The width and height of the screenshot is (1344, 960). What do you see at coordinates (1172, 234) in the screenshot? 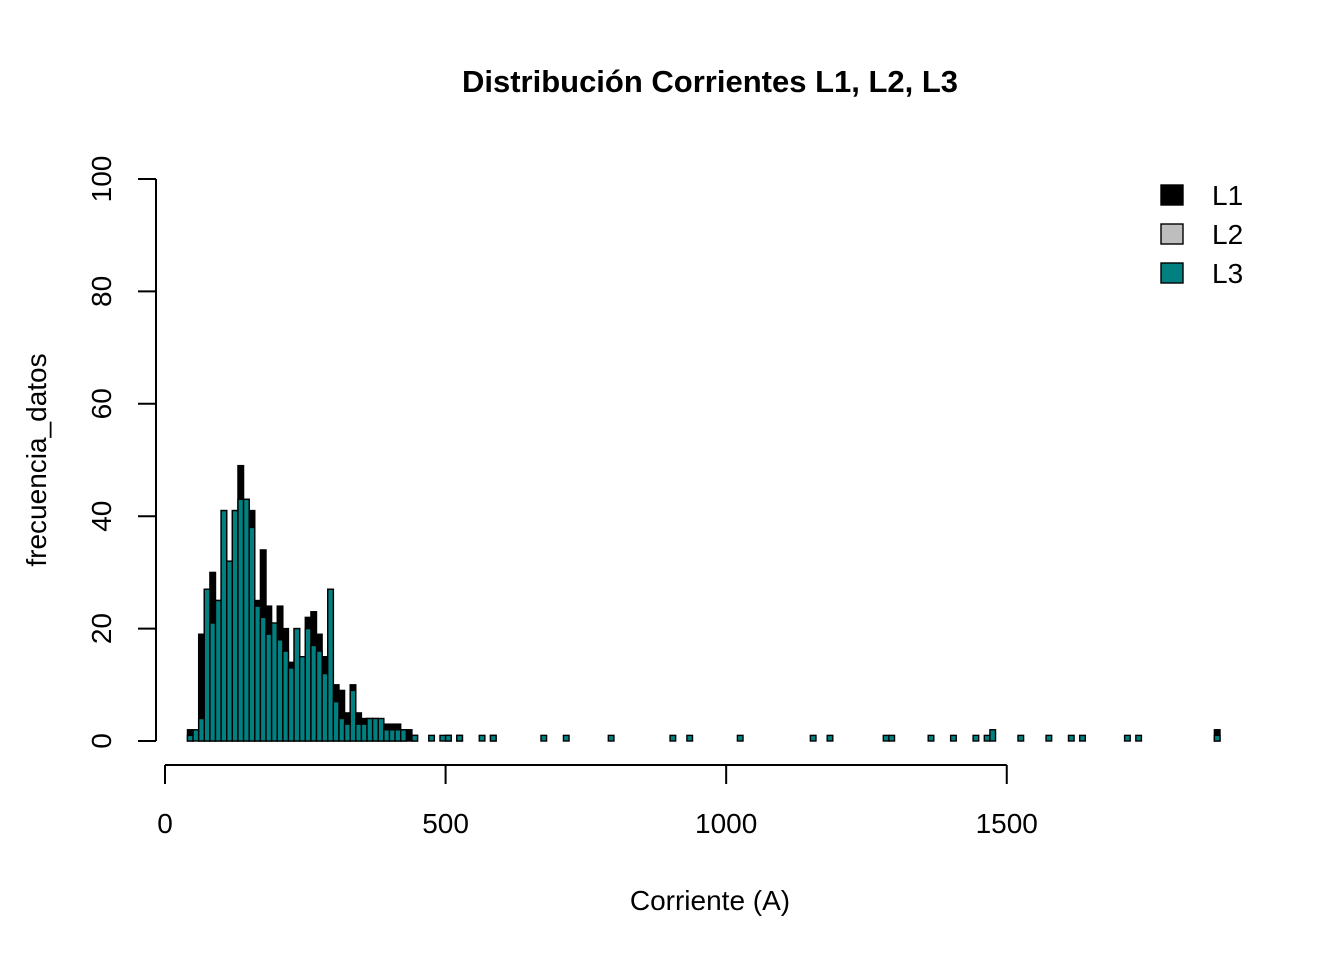
I see `legend-swatch-l2` at bounding box center [1172, 234].